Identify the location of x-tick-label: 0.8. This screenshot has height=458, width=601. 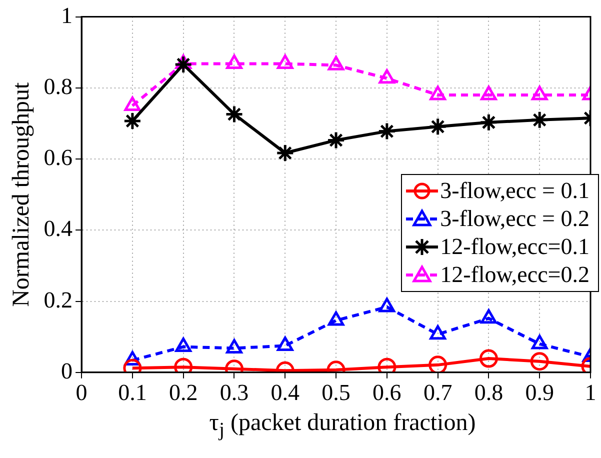
(489, 393).